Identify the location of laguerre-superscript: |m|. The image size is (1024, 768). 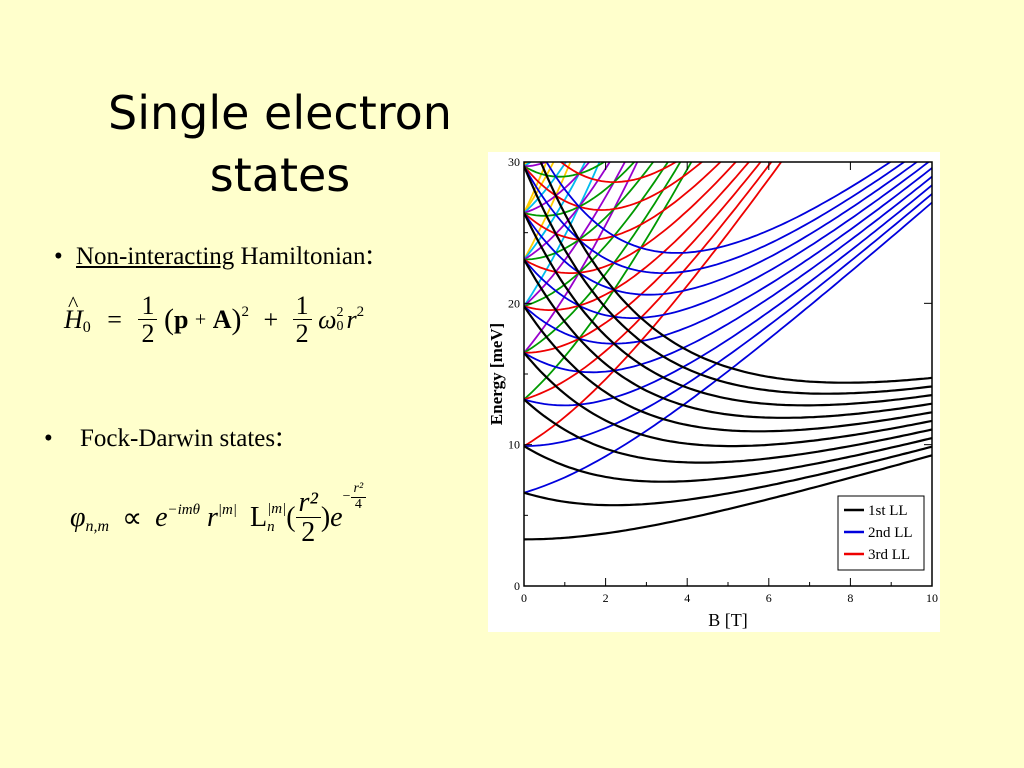
(277, 508).